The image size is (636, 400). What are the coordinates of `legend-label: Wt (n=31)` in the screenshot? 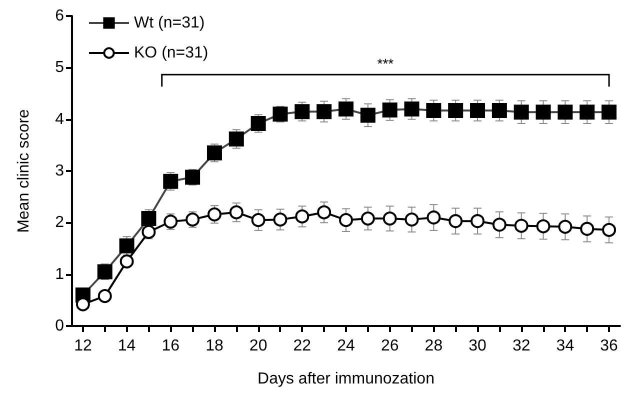 It's located at (169, 23).